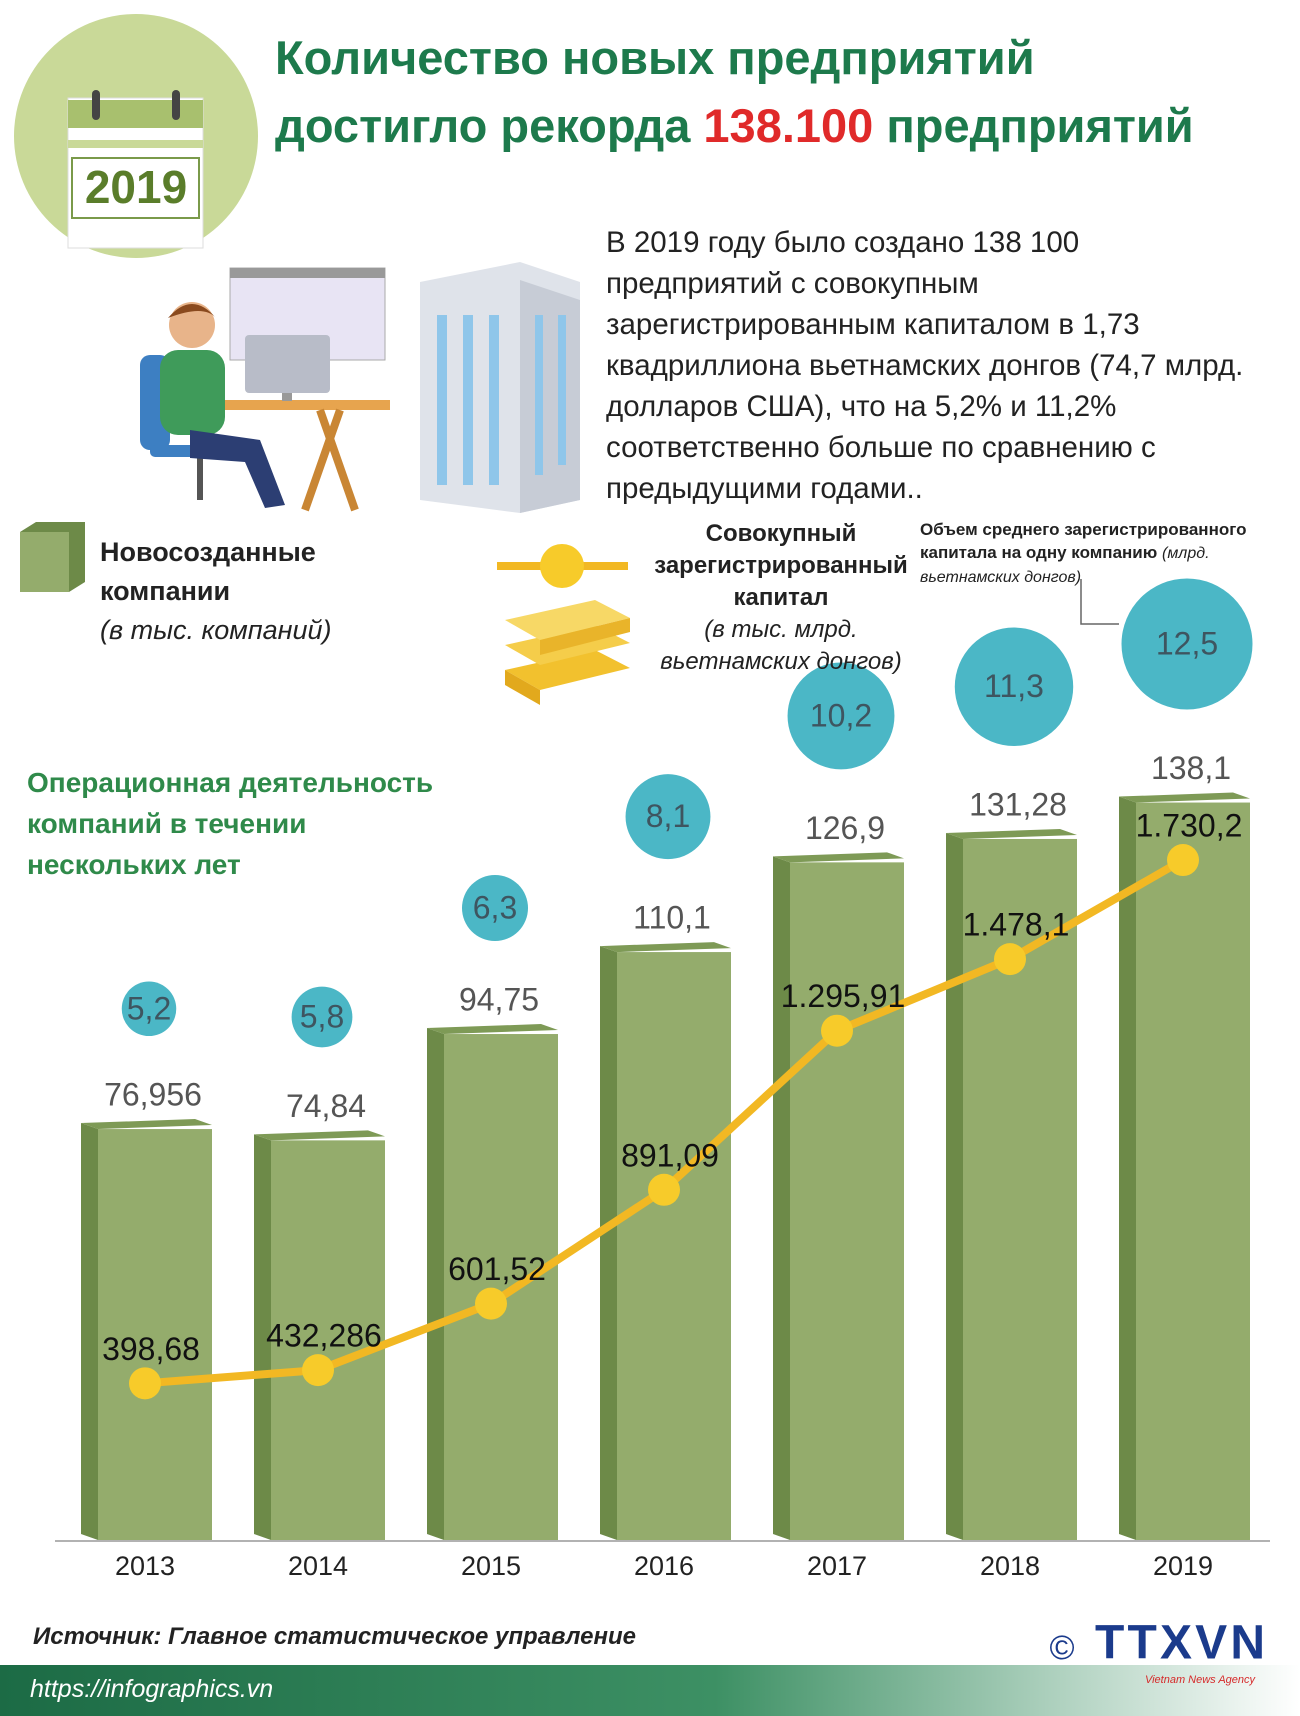 The image size is (1300, 1716). I want to click on building-side, so click(550, 396).